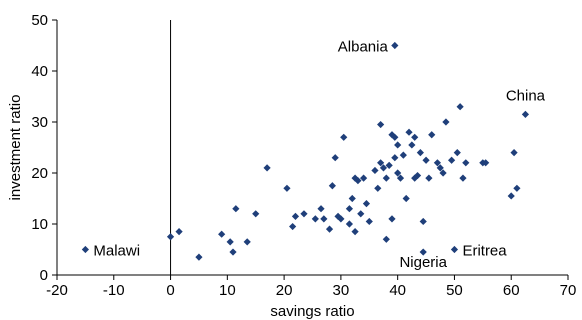 Image resolution: width=582 pixels, height=320 pixels. Describe the element at coordinates (39, 173) in the screenshot. I see `y-tick-label: 20` at that location.